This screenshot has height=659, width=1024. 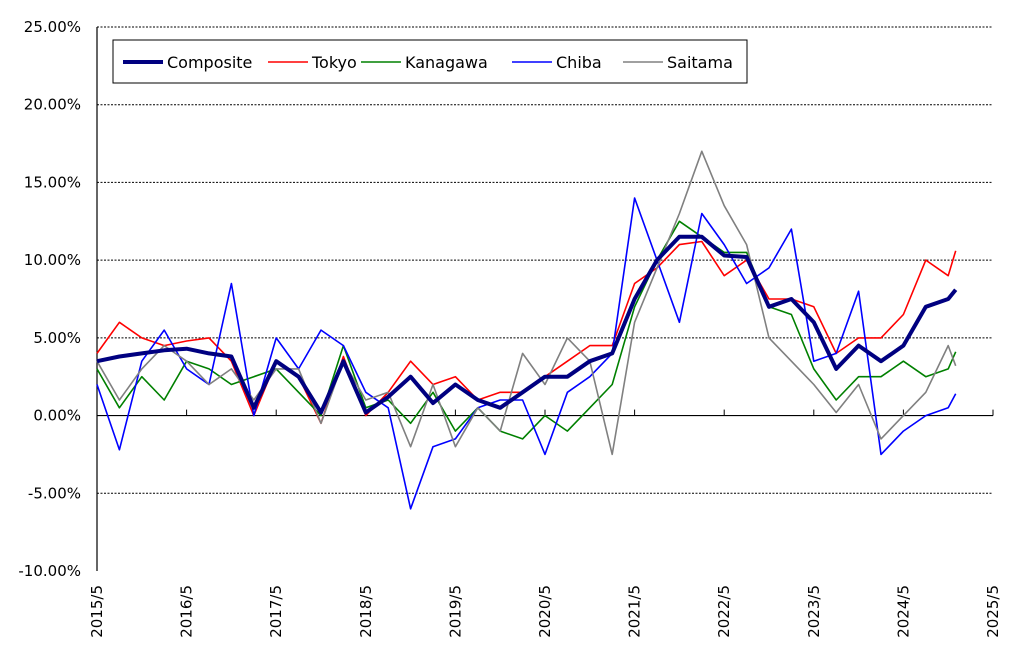 What do you see at coordinates (700, 62) in the screenshot?
I see `legend-label: Saitama` at bounding box center [700, 62].